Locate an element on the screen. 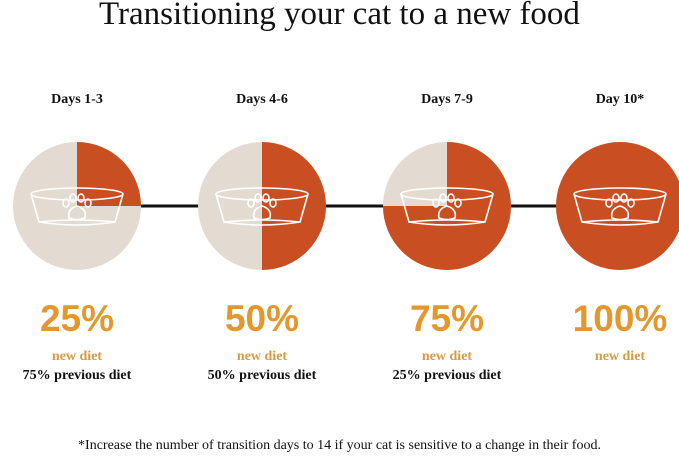 The image size is (679, 457). new-percent: 50% is located at coordinates (262, 318).